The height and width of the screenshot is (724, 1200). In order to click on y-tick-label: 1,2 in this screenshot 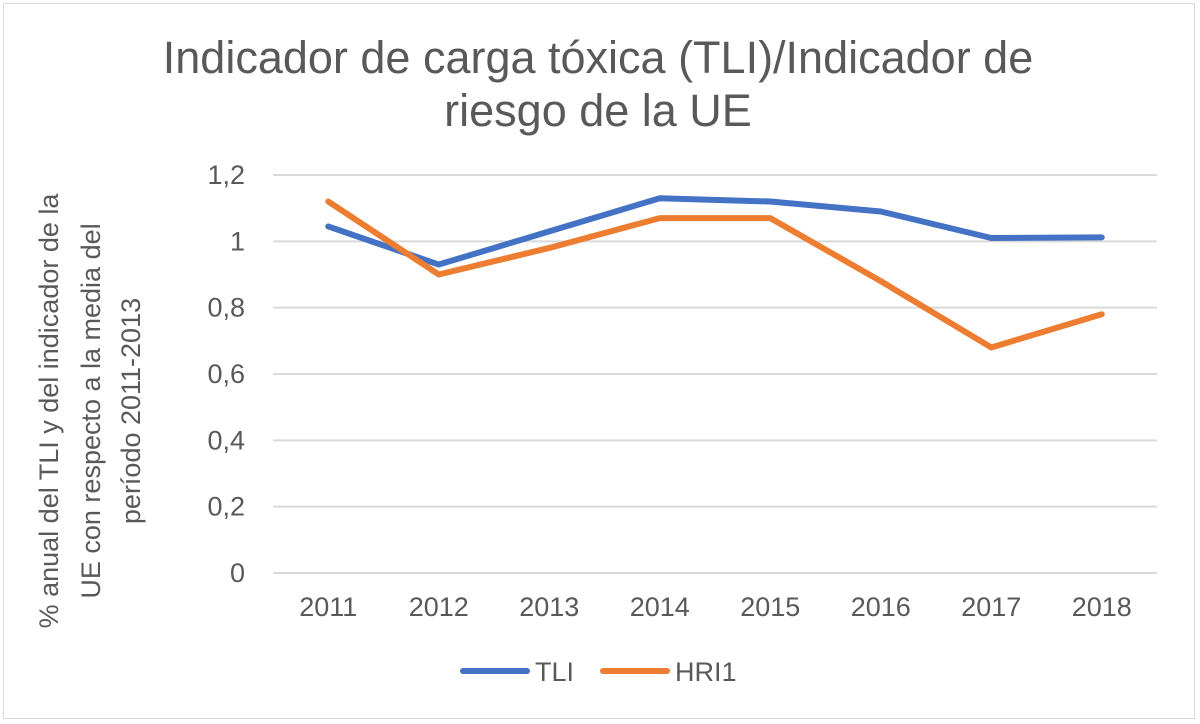, I will do `click(226, 175)`.